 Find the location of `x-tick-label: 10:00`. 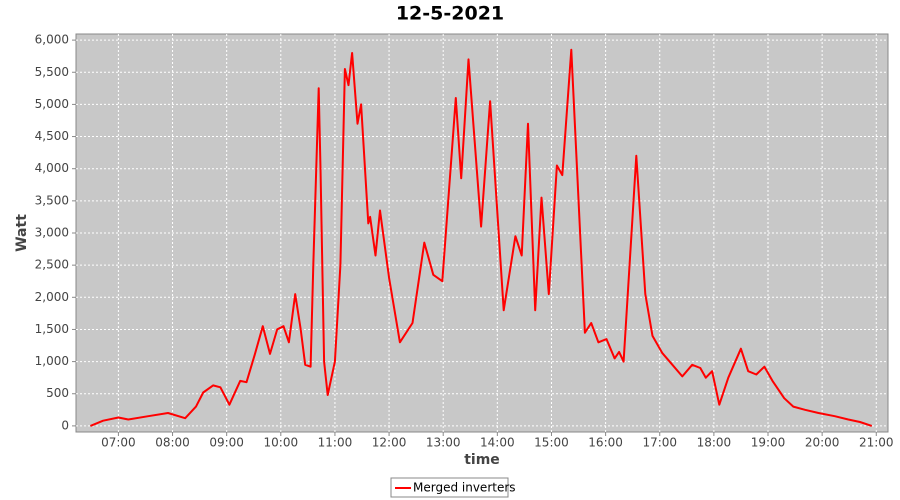

x-tick-label: 10:00 is located at coordinates (281, 443).